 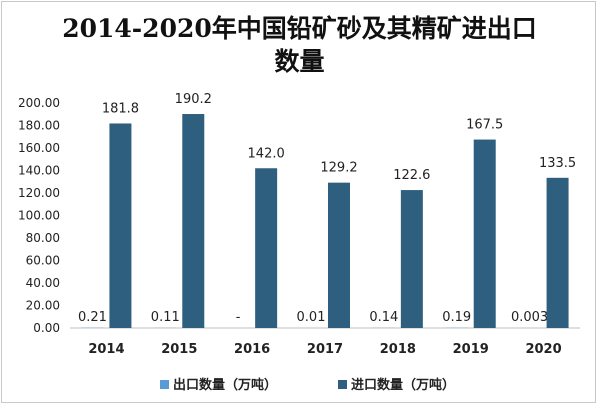 What do you see at coordinates (299, 61) in the screenshot?
I see `chart-title-line-2: 数量` at bounding box center [299, 61].